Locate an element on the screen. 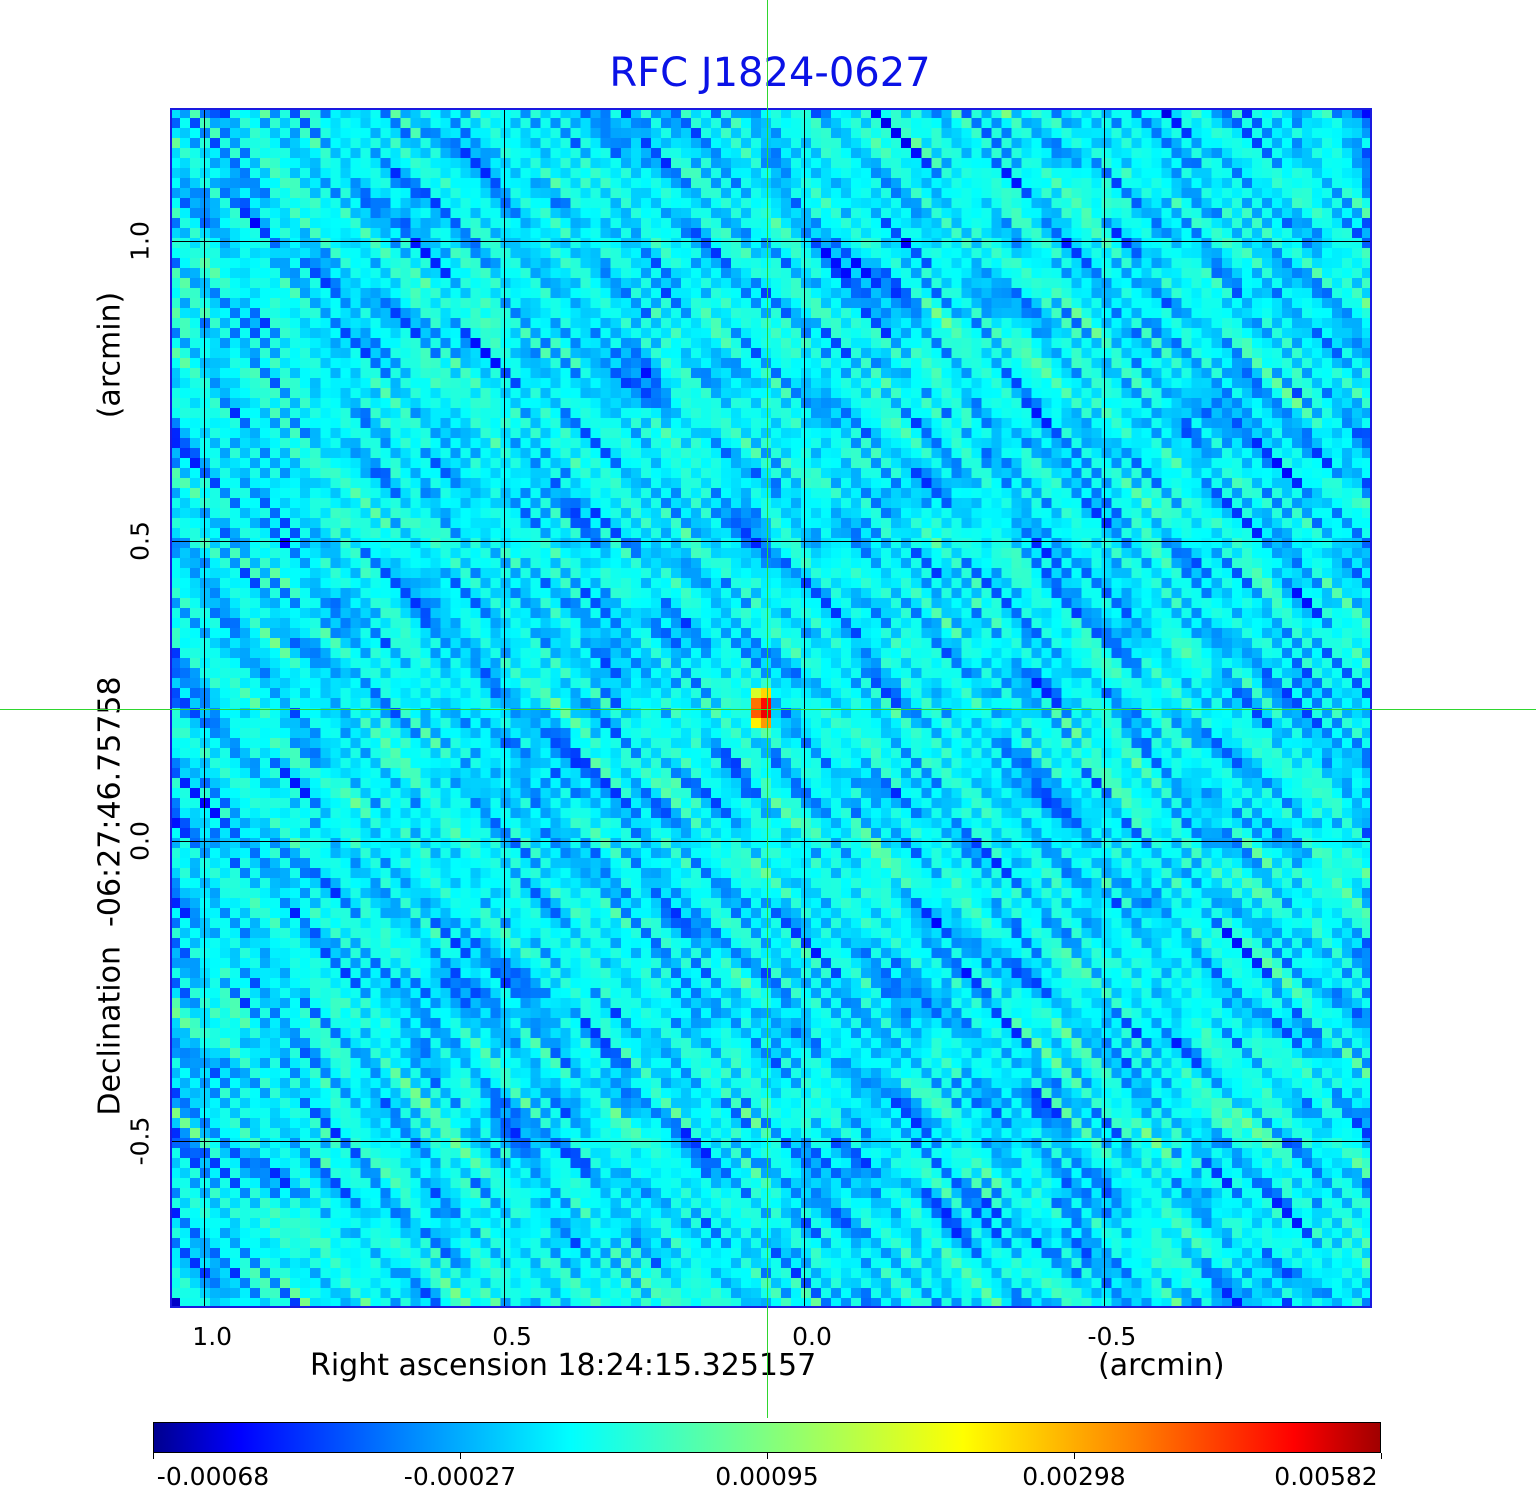  y-axis-label: Declination -06:27:46.75758 is located at coordinates (110, 896).